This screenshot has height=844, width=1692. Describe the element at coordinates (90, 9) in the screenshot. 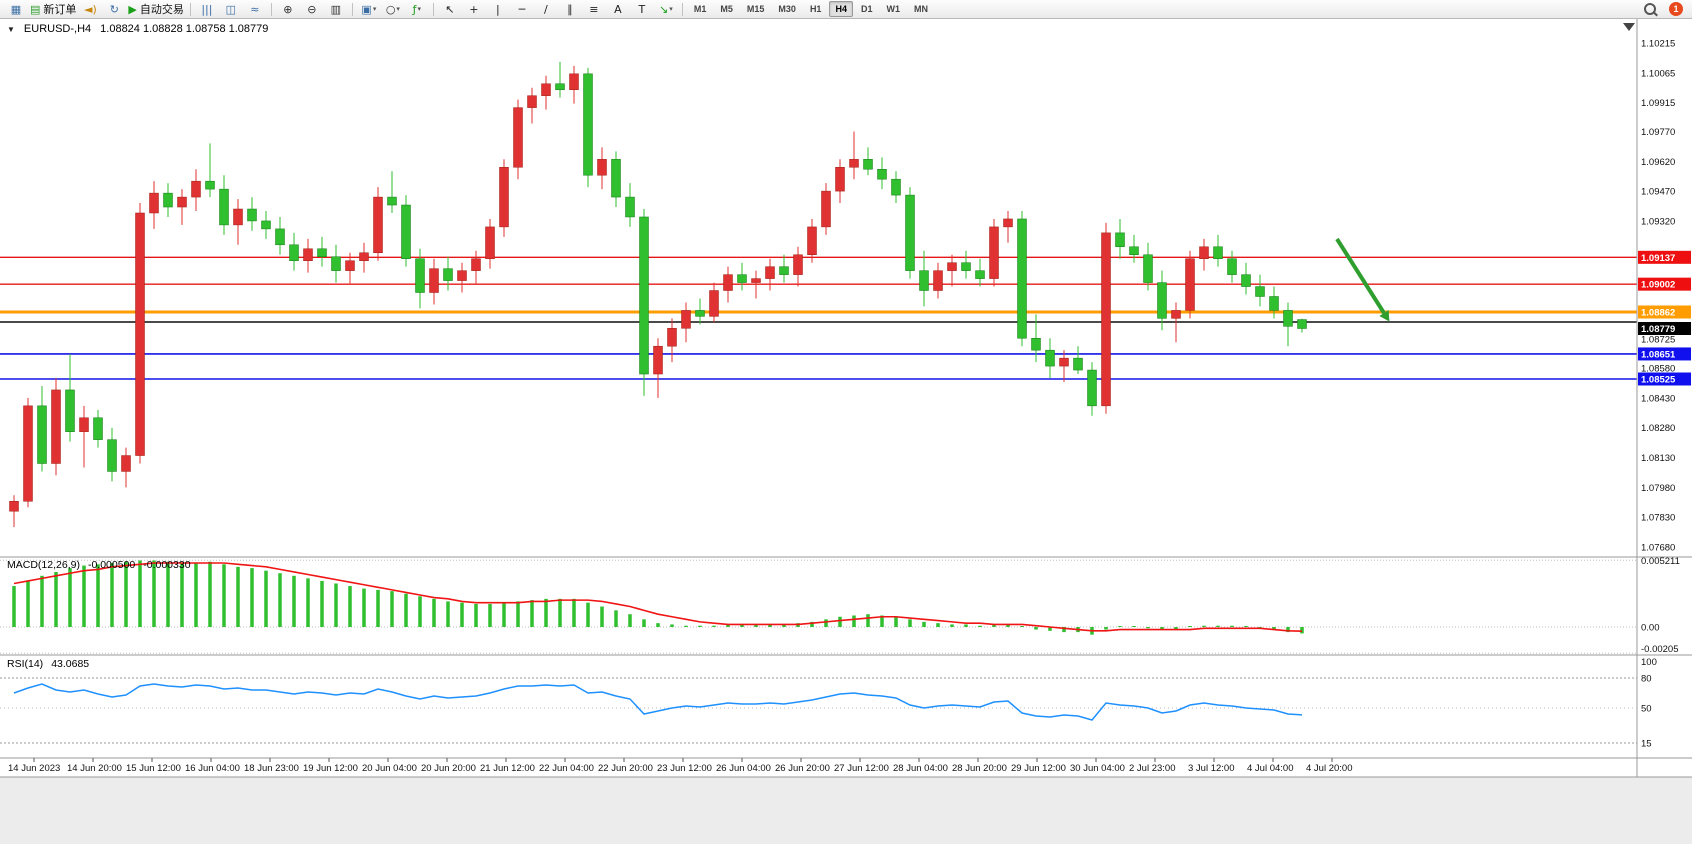

I see `sound-icon: ◄)` at that location.